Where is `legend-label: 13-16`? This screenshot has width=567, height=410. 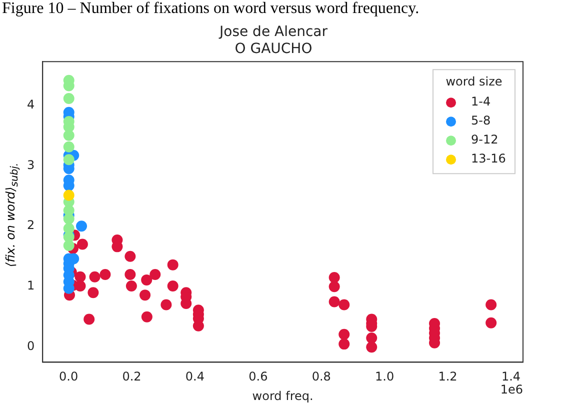 legend-label: 13-16 is located at coordinates (488, 159).